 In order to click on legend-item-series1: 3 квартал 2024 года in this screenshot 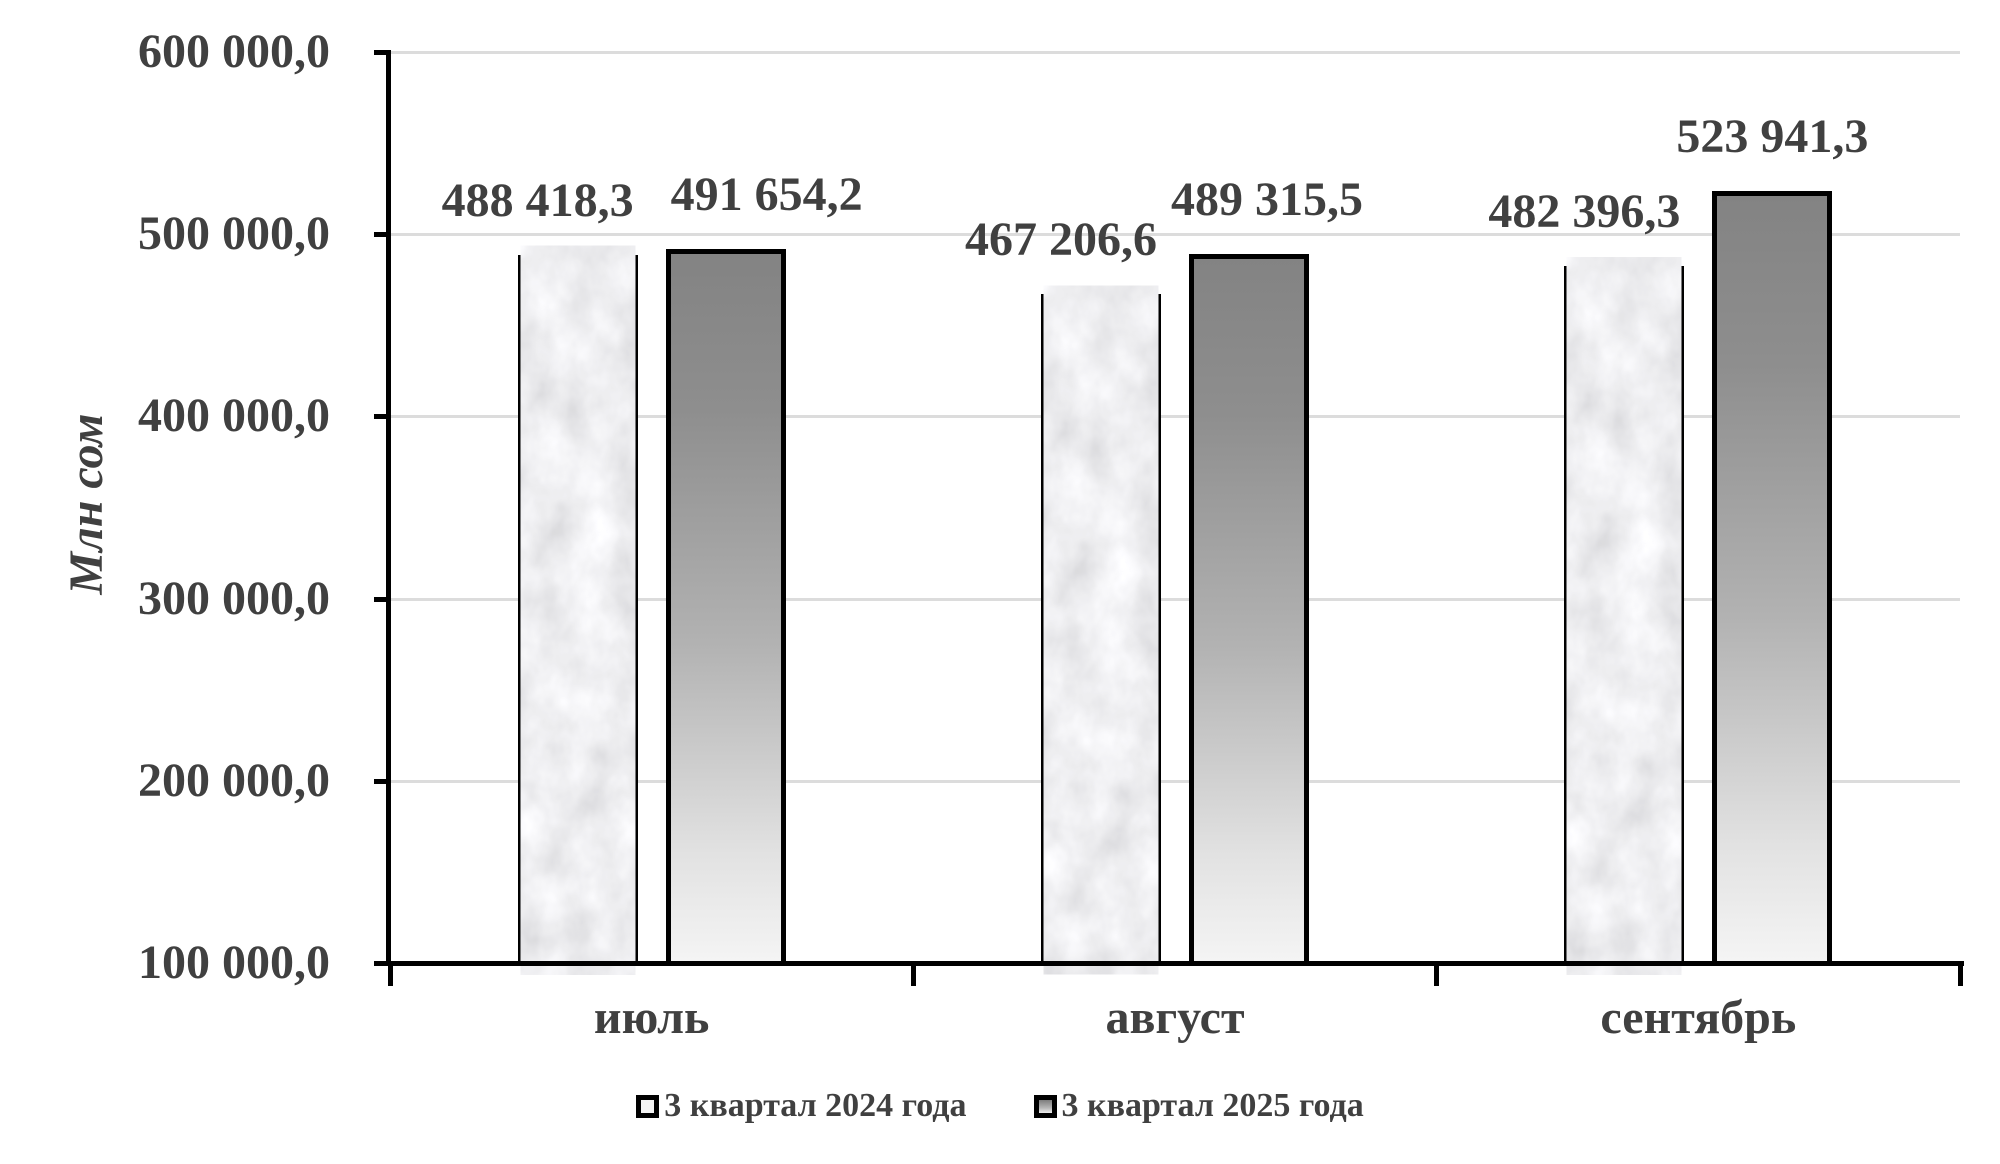, I will do `click(801, 1106)`.